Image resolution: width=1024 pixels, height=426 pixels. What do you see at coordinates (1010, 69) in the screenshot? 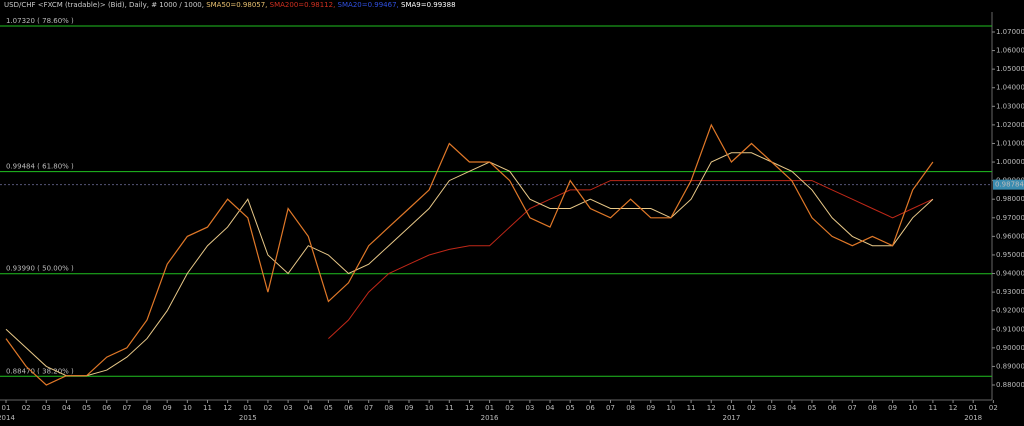
I see `y-tick-label: 1.05000` at bounding box center [1010, 69].